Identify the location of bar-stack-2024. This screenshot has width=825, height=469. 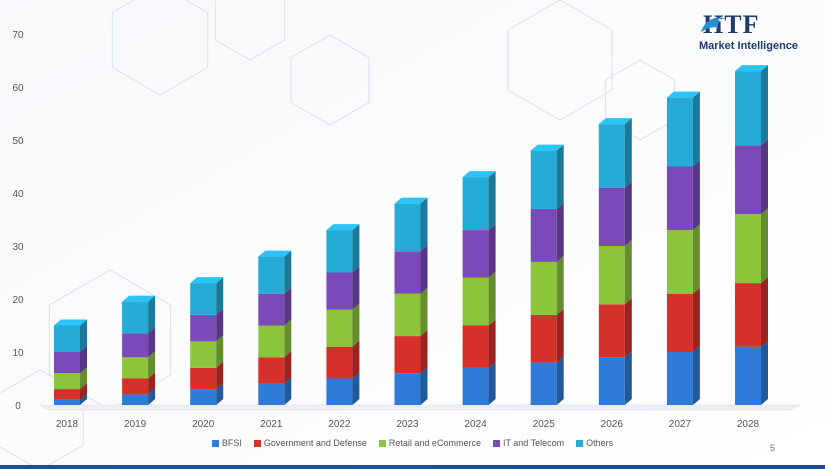
(479, 288).